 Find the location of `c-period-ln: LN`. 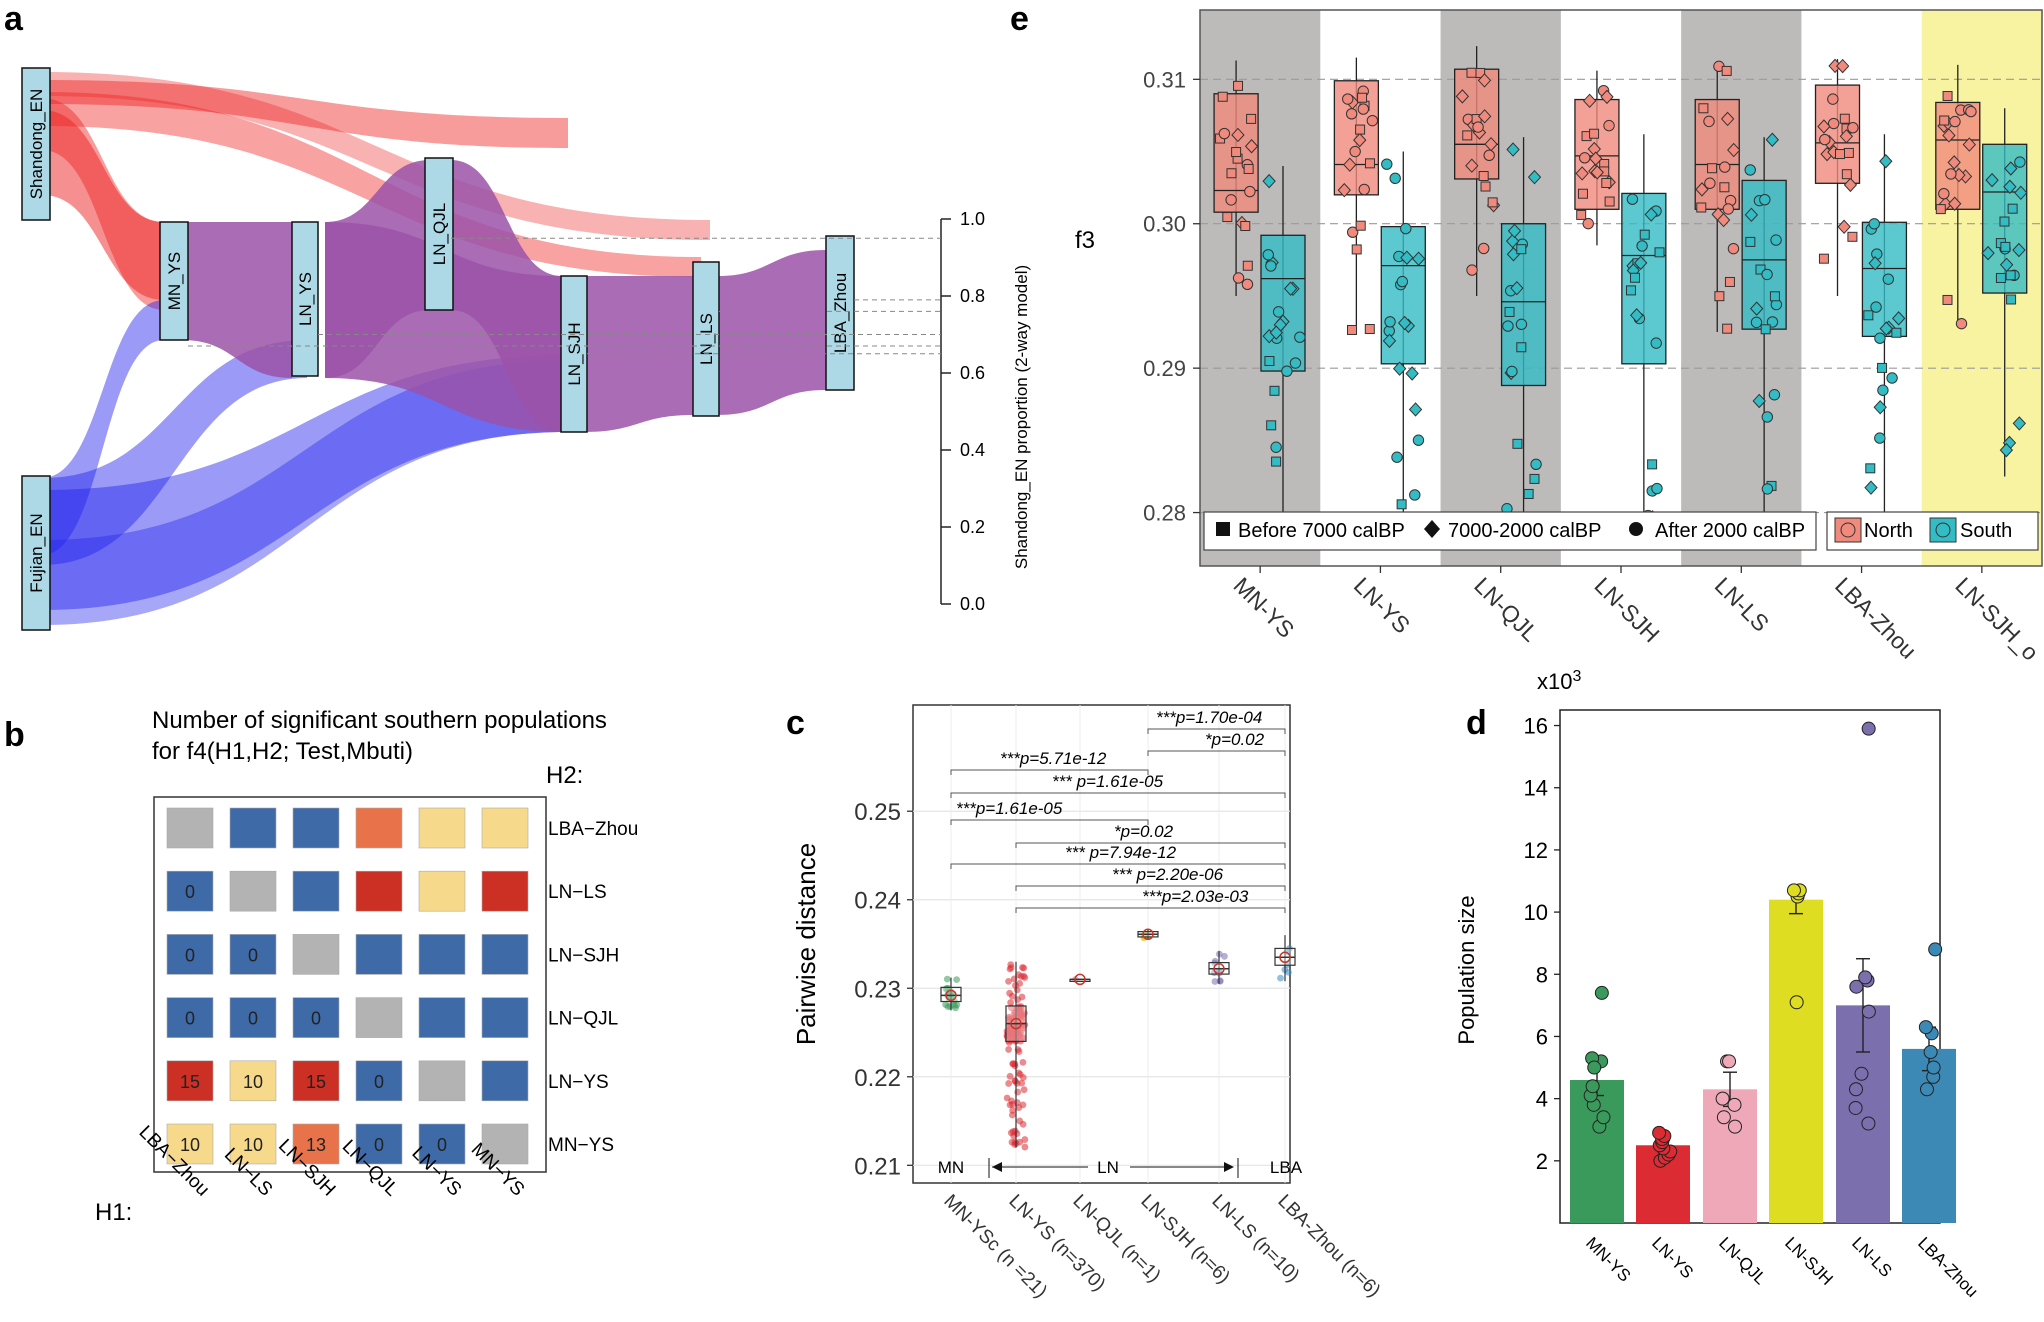

c-period-ln: LN is located at coordinates (1108, 1167).